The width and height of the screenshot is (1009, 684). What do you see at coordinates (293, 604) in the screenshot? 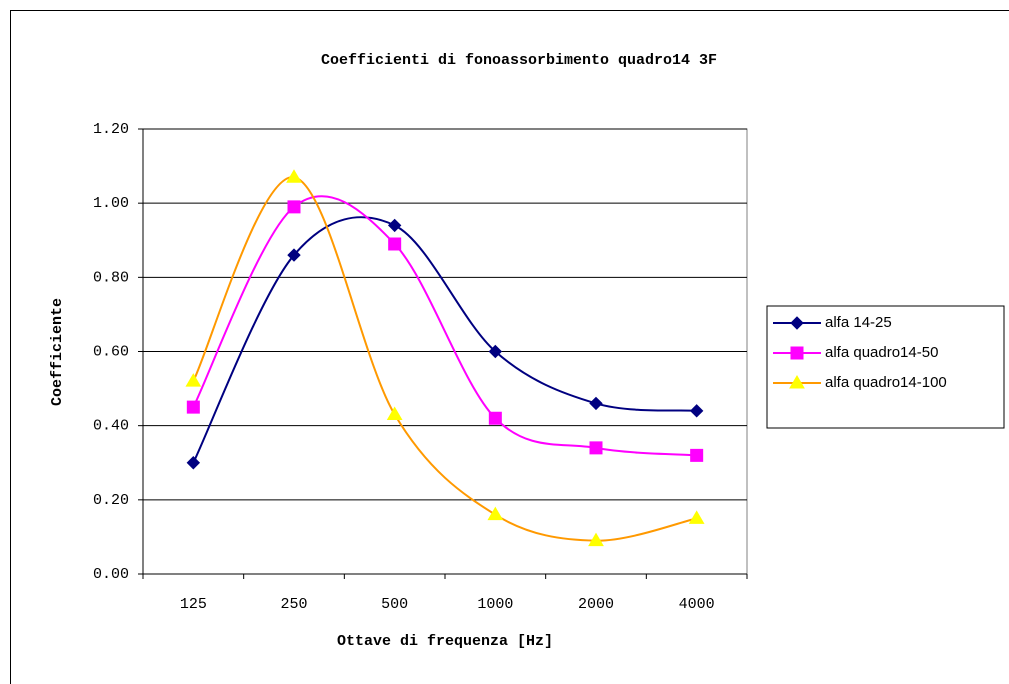
I see `x-tick-label: 250` at bounding box center [293, 604].